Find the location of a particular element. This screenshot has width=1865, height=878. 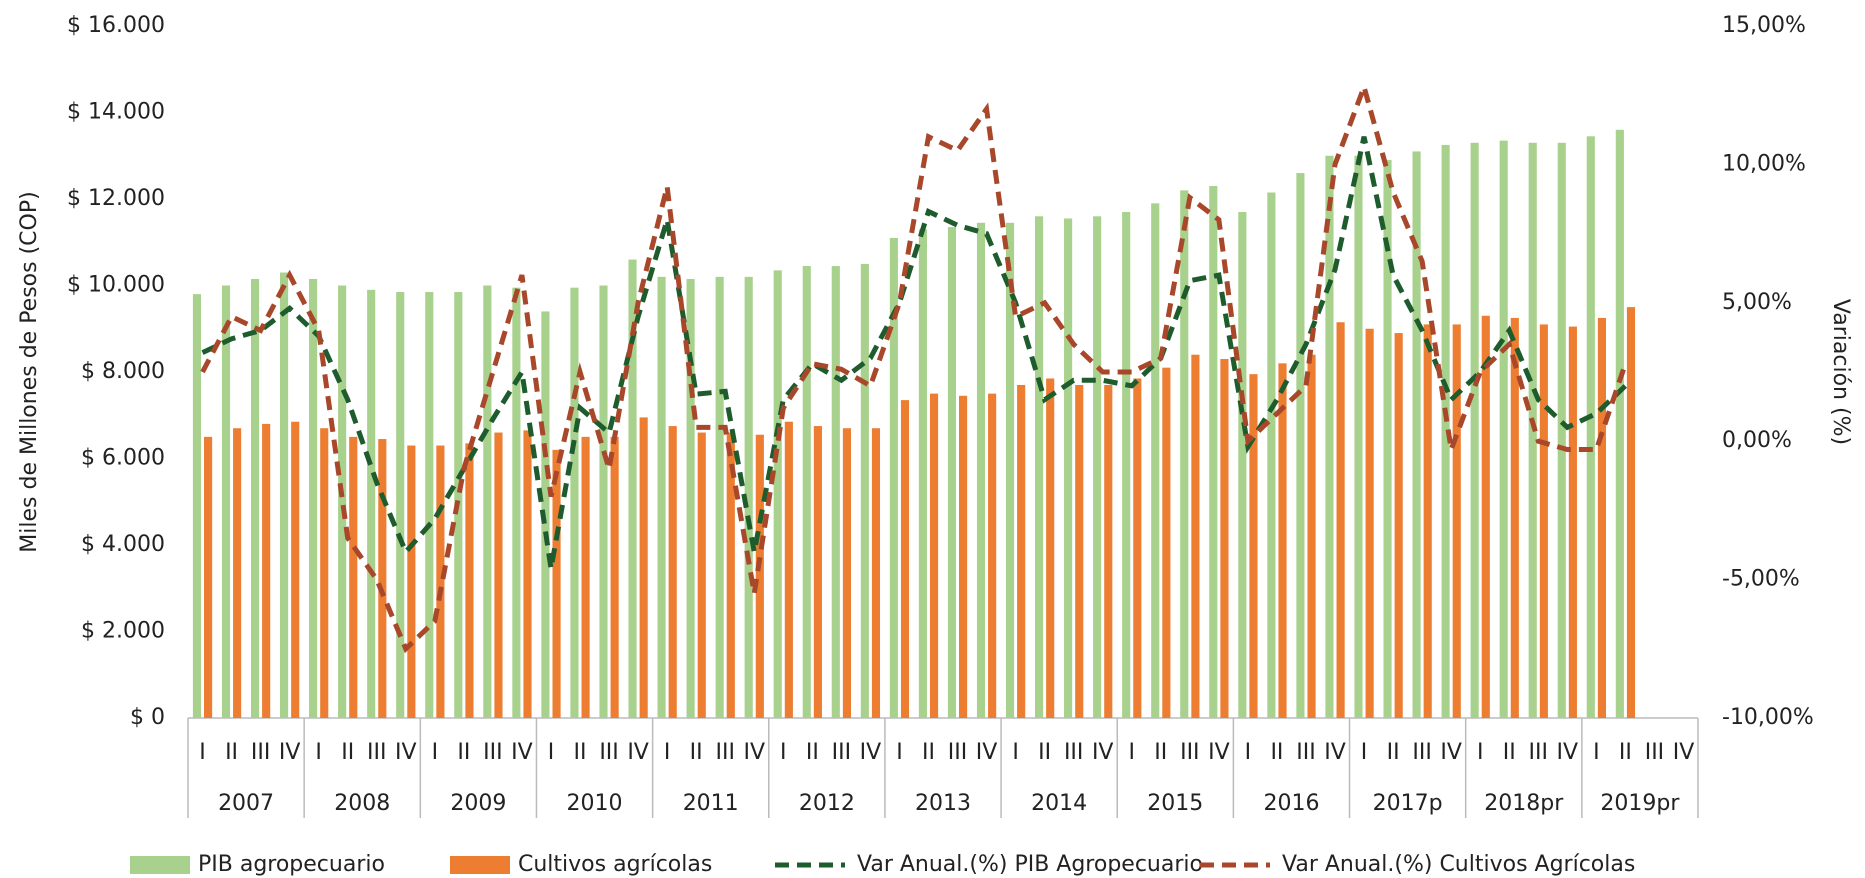

y-tick-label: $ 2.000 is located at coordinates (123, 631).